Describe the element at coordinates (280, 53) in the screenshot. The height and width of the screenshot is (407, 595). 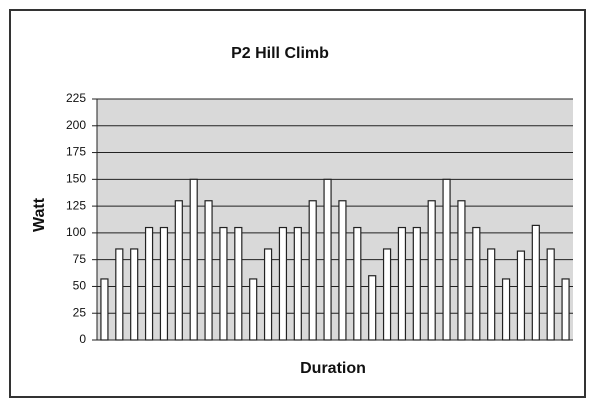
I see `chart-title: P2 Hill Climb` at that location.